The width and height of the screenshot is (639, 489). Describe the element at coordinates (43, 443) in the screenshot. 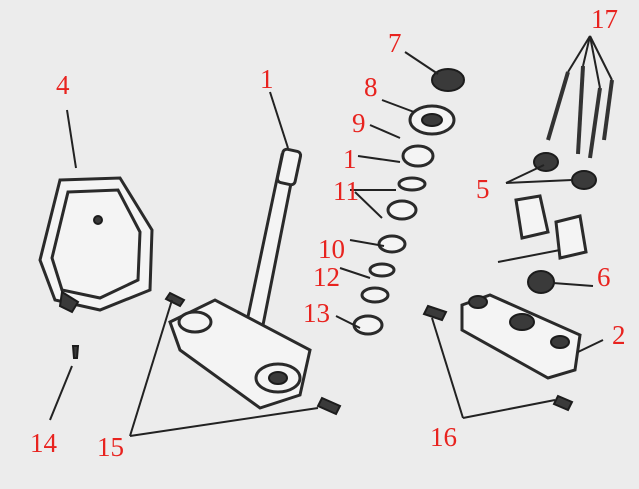

I see `label-14: 14` at that location.